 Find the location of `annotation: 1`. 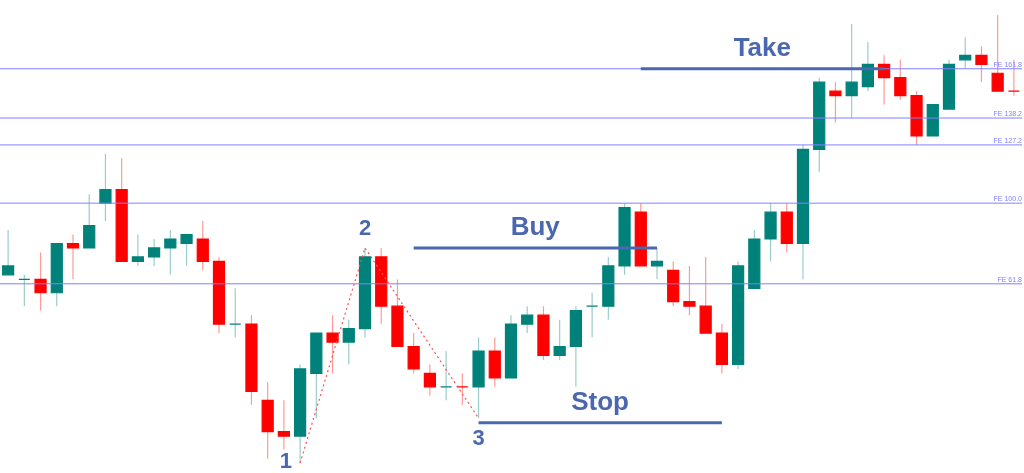

annotation: 1 is located at coordinates (286, 460).